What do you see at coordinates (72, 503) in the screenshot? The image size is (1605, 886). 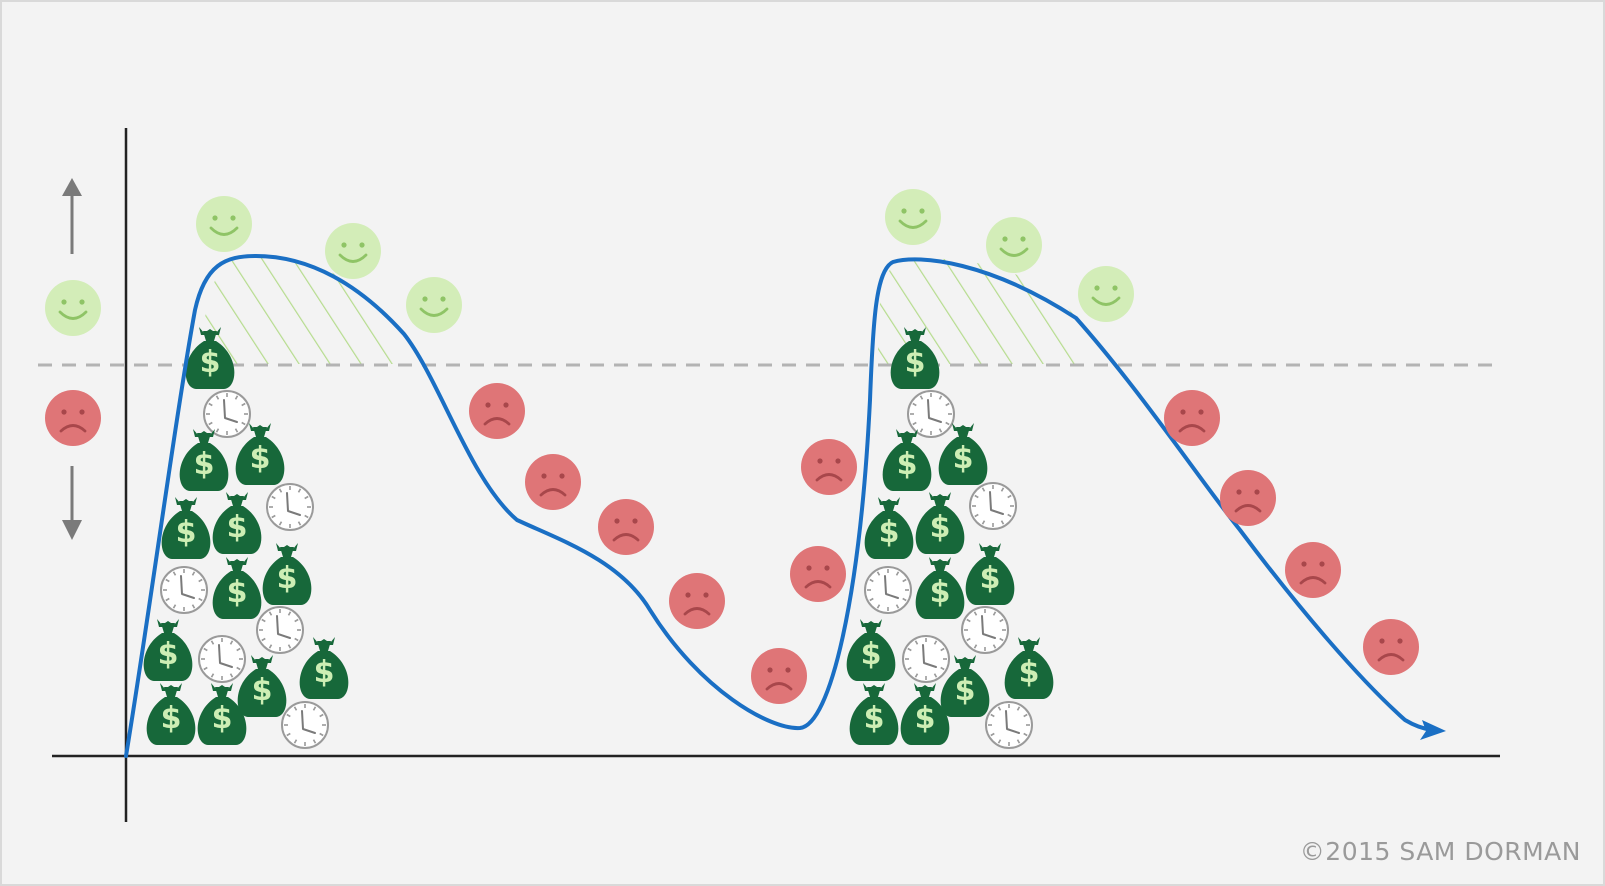 I see `arrow-down-icon` at bounding box center [72, 503].